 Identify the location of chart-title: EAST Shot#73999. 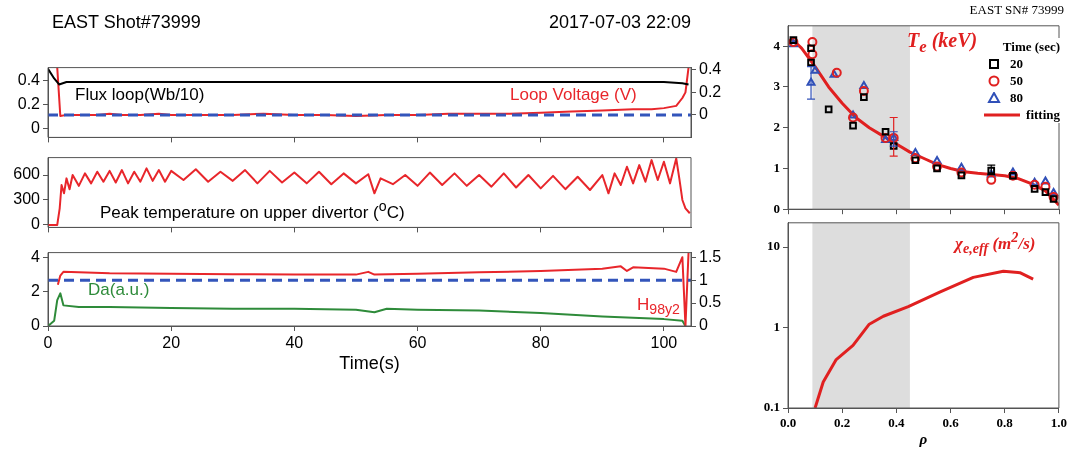
(126, 22).